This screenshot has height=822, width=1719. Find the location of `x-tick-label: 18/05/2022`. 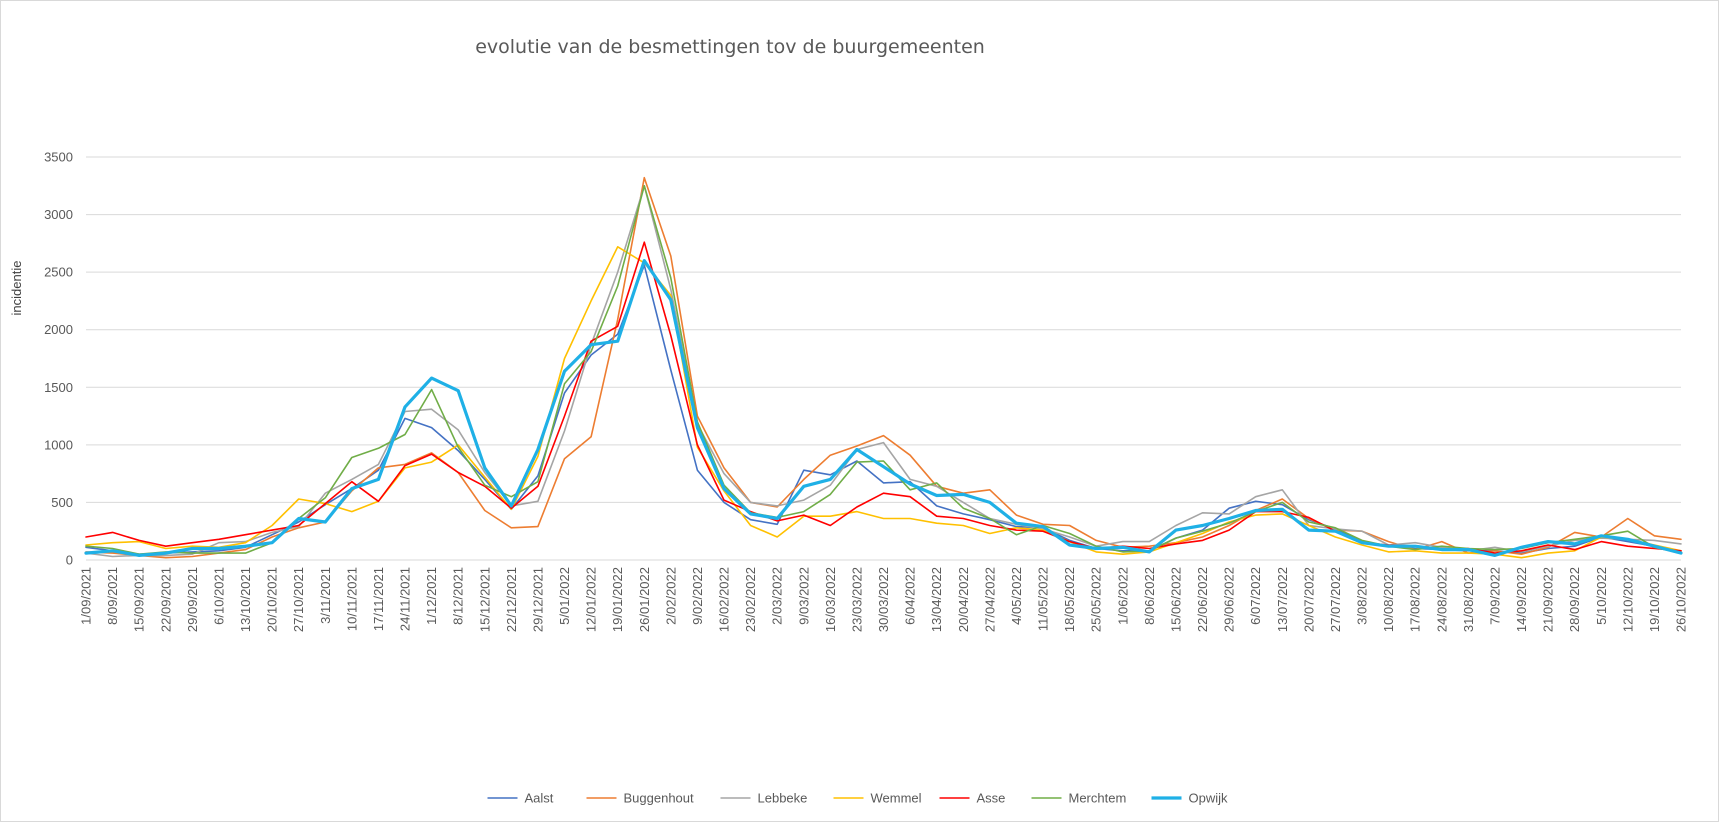

x-tick-label: 18/05/2022 is located at coordinates (1069, 599).